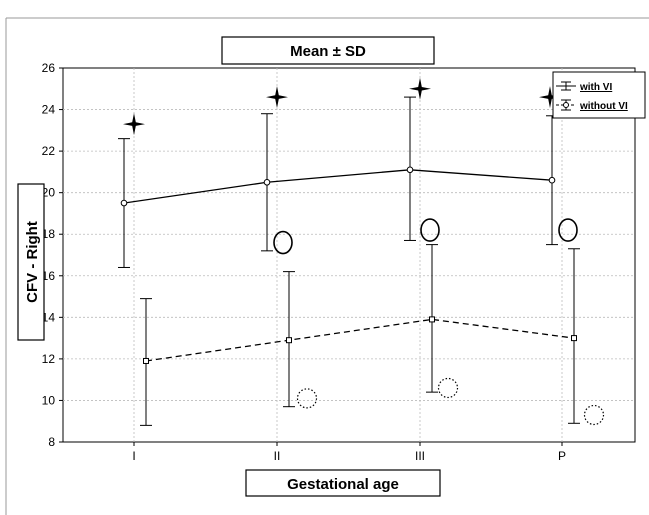  Describe the element at coordinates (49, 110) in the screenshot. I see `y-tick-label: 24` at that location.